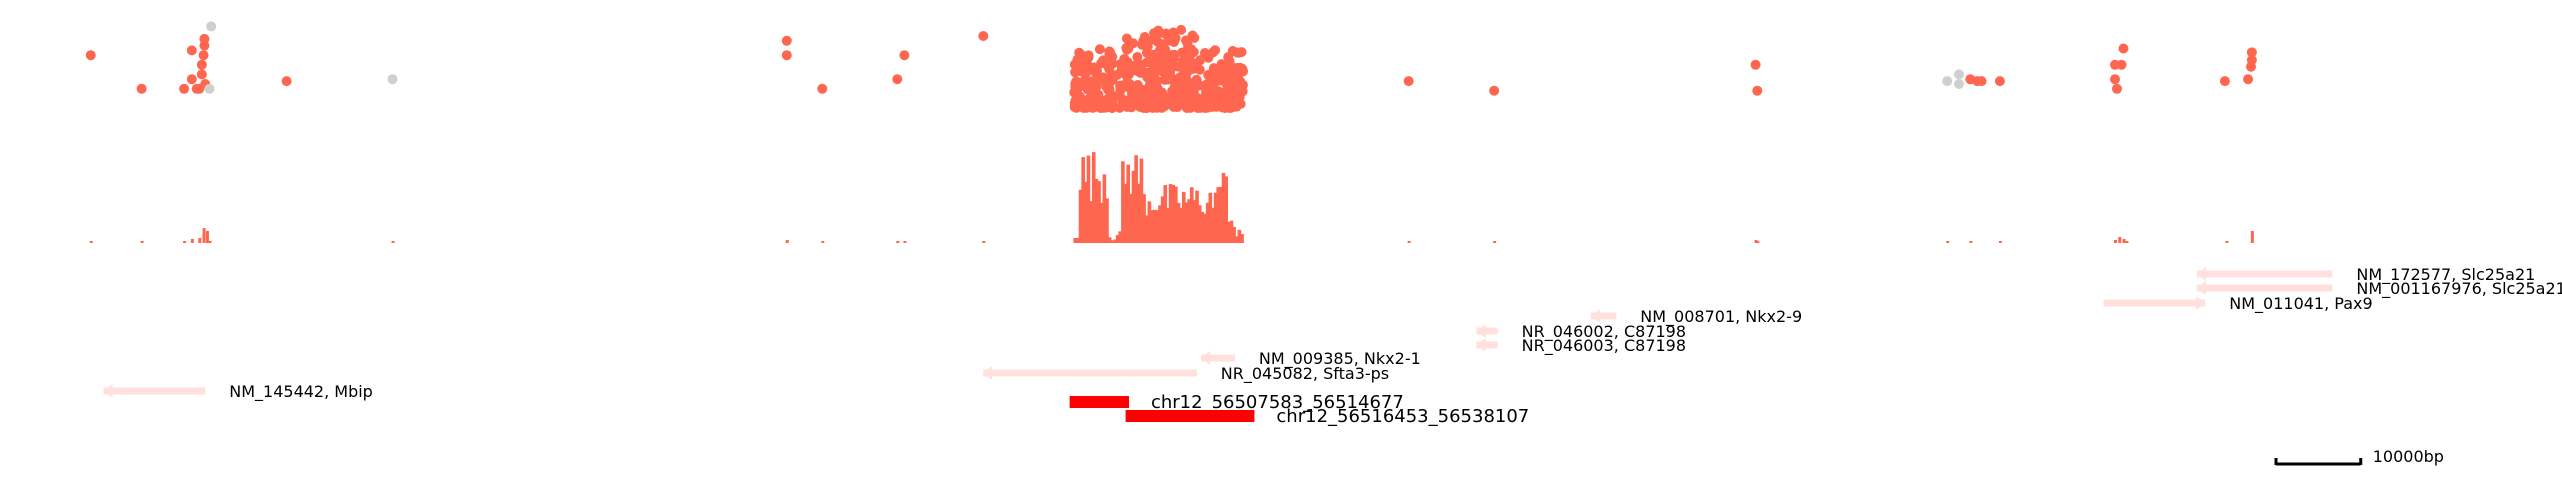 This screenshot has height=482, width=2562. I want to click on gene-feature: NR_046003, C87198, so click(1581, 346).